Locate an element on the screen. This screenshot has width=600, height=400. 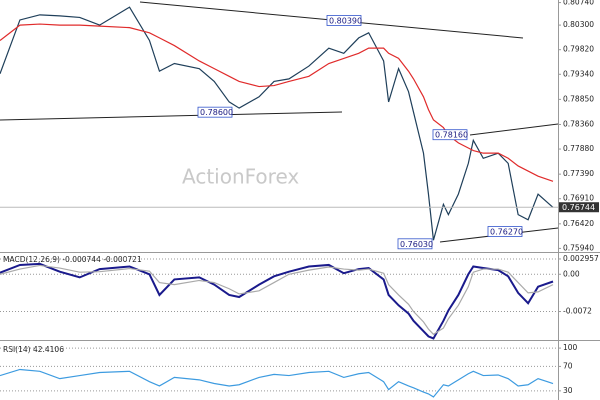
annotation-label: 0.76270 is located at coordinates (506, 232).